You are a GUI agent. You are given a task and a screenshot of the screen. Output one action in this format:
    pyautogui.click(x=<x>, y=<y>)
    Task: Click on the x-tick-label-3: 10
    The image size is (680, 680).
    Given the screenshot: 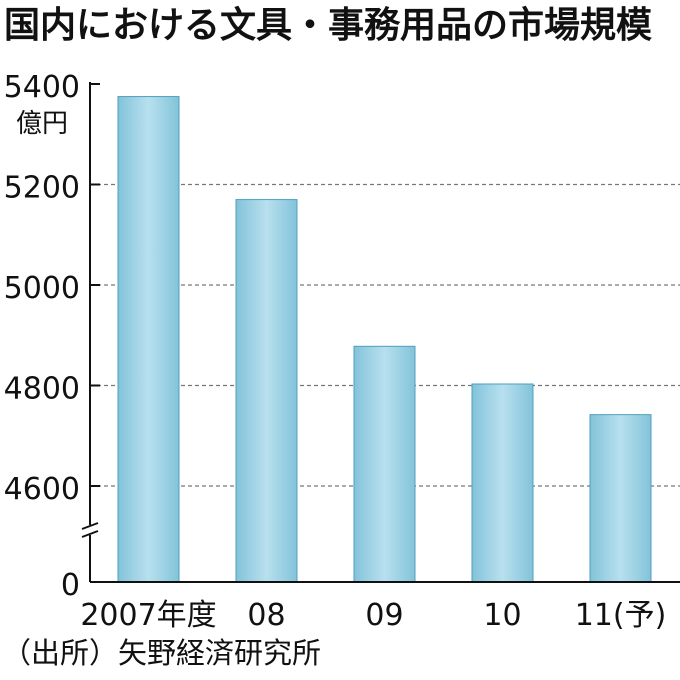 What is the action you would take?
    pyautogui.click(x=502, y=615)
    